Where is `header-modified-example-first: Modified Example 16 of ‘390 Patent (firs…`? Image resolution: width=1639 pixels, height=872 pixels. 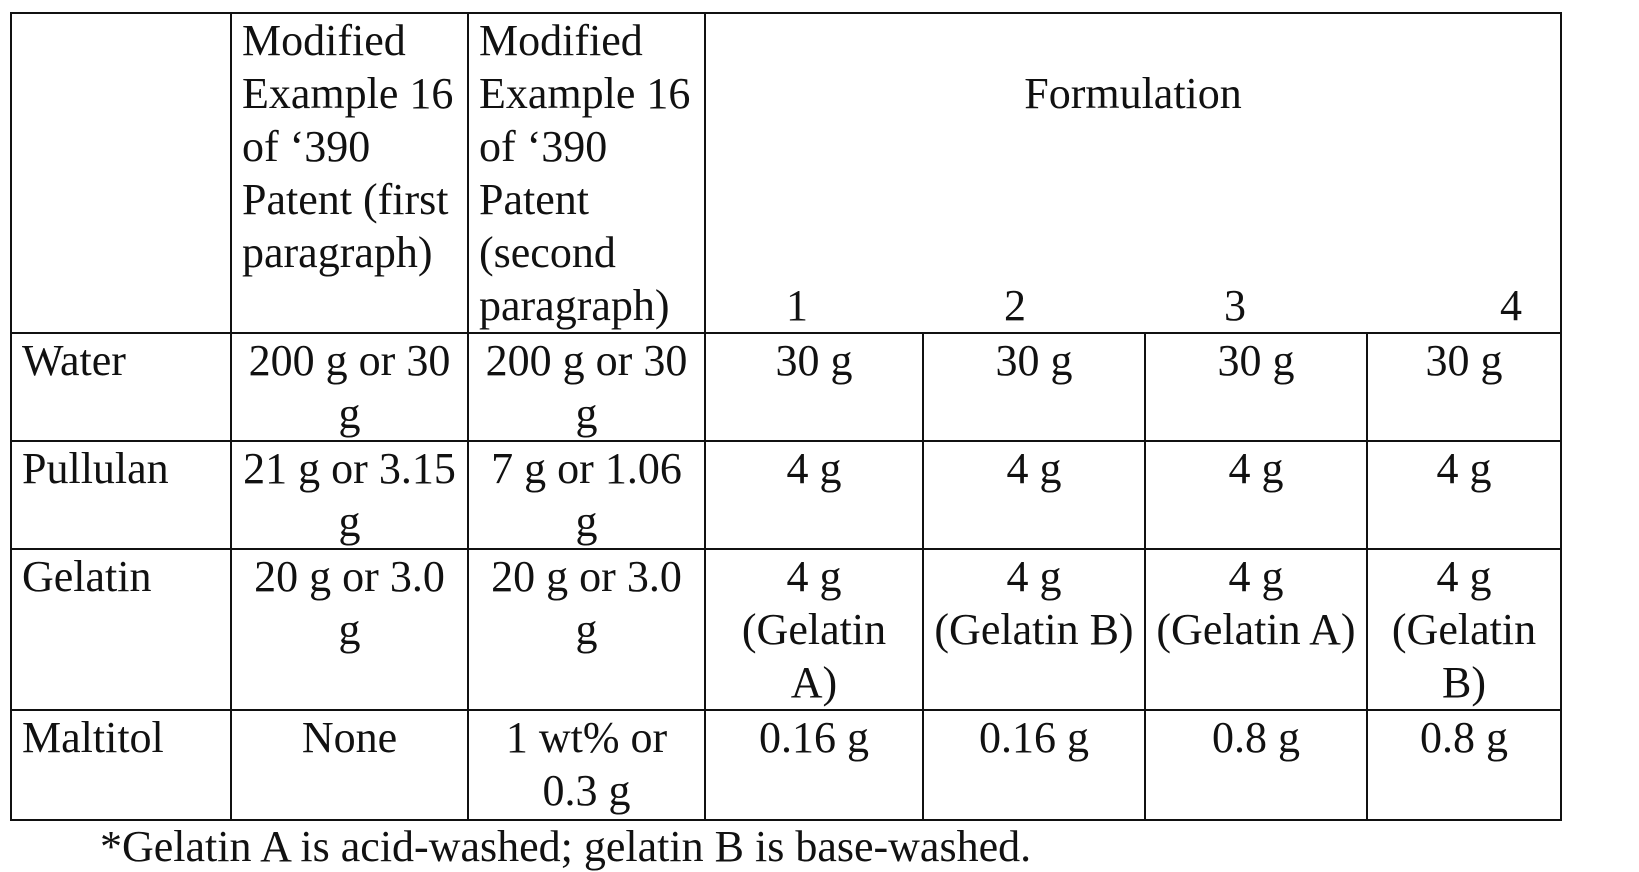 header-modified-example-first: Modified Example 16 of ‘390 Patent (firs… is located at coordinates (349, 173).